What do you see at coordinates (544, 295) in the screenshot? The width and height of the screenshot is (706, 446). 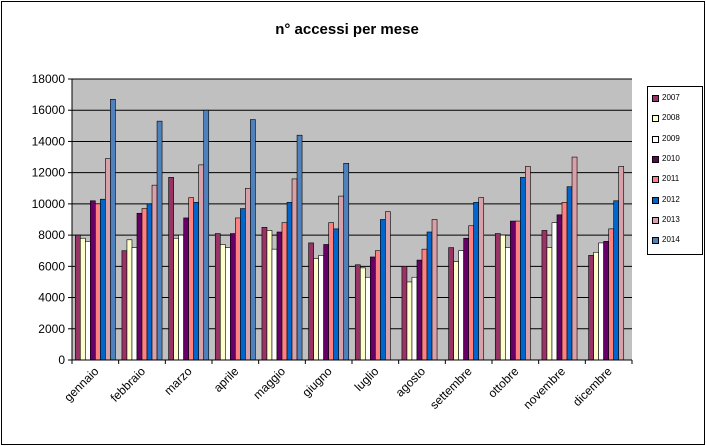 I see `bar-2007-novembre` at bounding box center [544, 295].